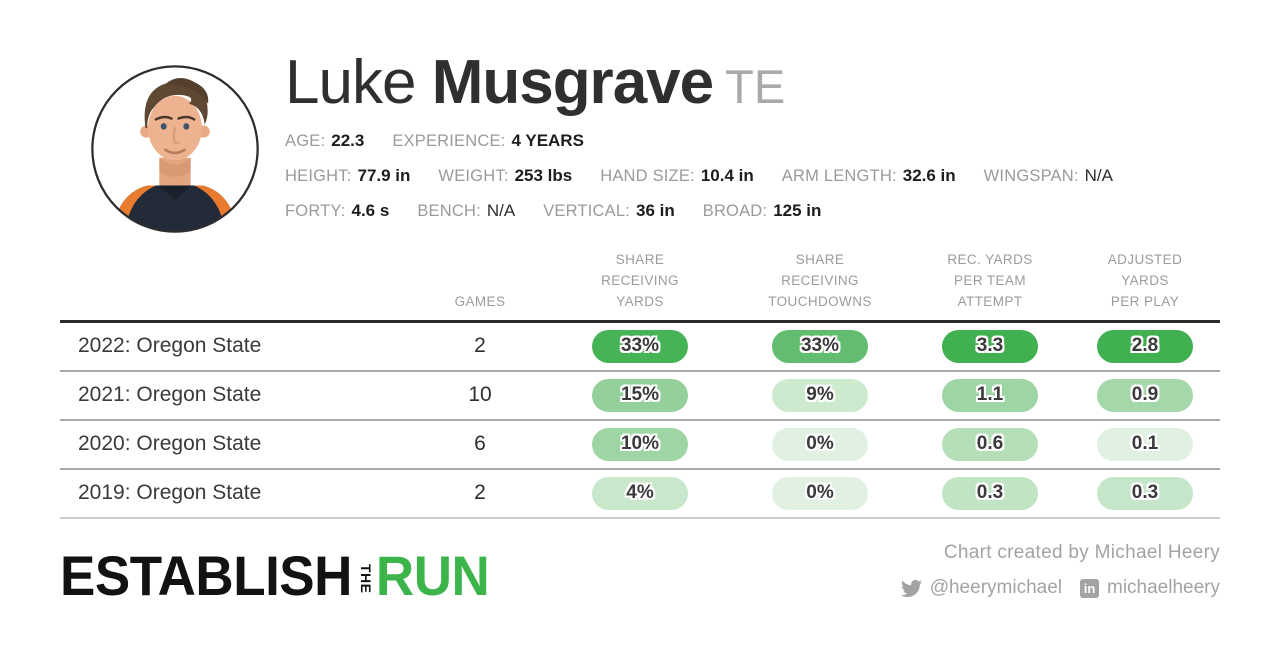  I want to click on bio-stat: WINGSPAN: N/A, so click(1048, 176).